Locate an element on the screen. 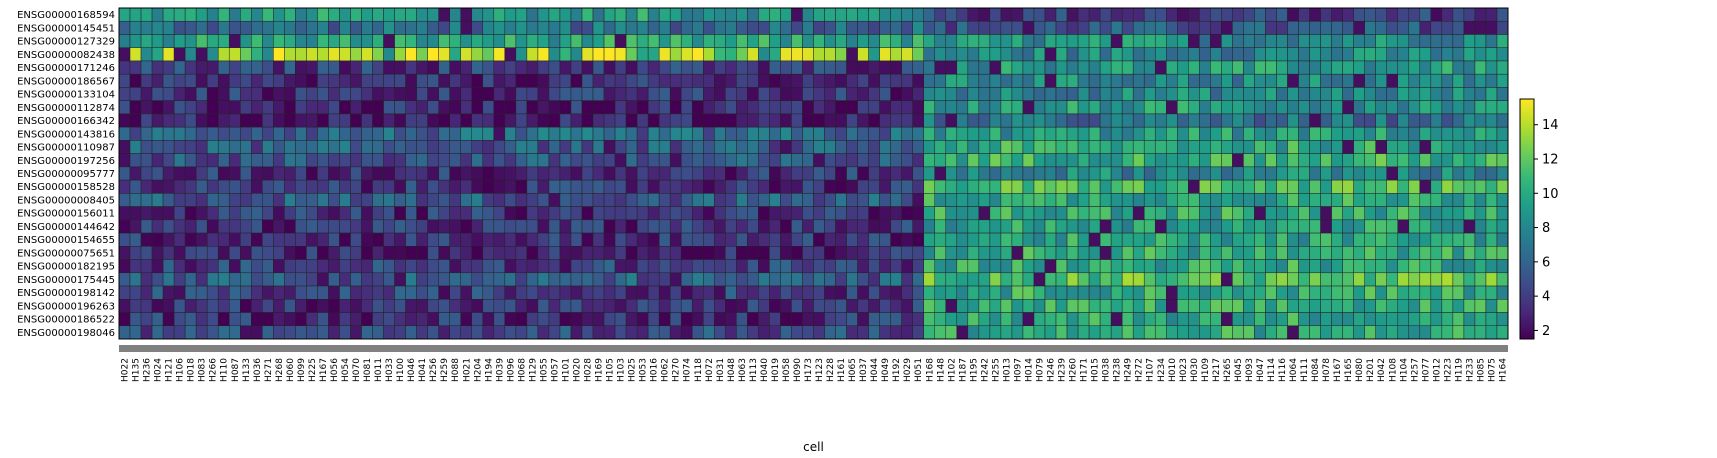 This screenshot has height=458, width=1717. colorbar-tick-label: 2 is located at coordinates (1546, 331).